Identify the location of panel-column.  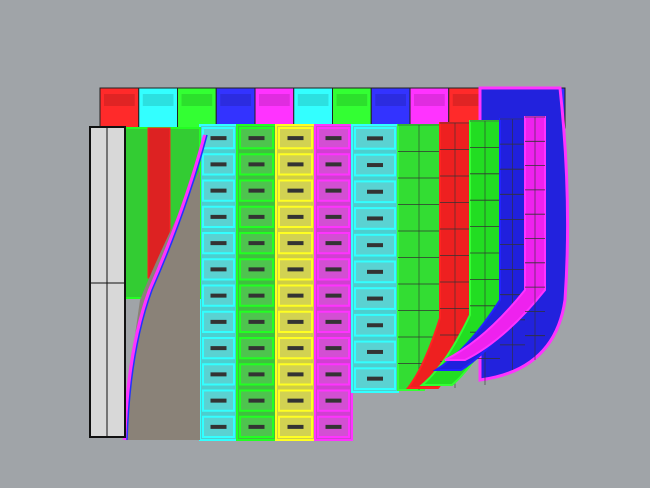
(495, 238).